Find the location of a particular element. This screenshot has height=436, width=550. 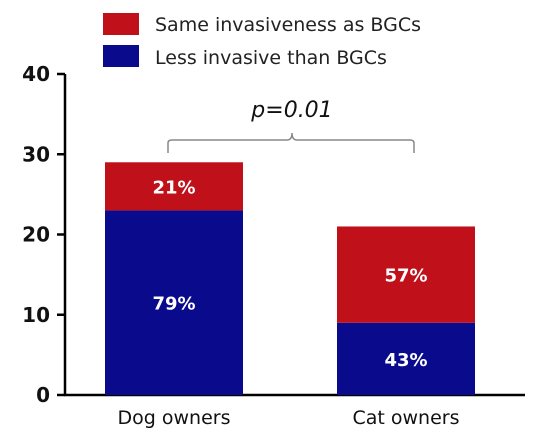

bar-value-label: 79% is located at coordinates (173, 304).